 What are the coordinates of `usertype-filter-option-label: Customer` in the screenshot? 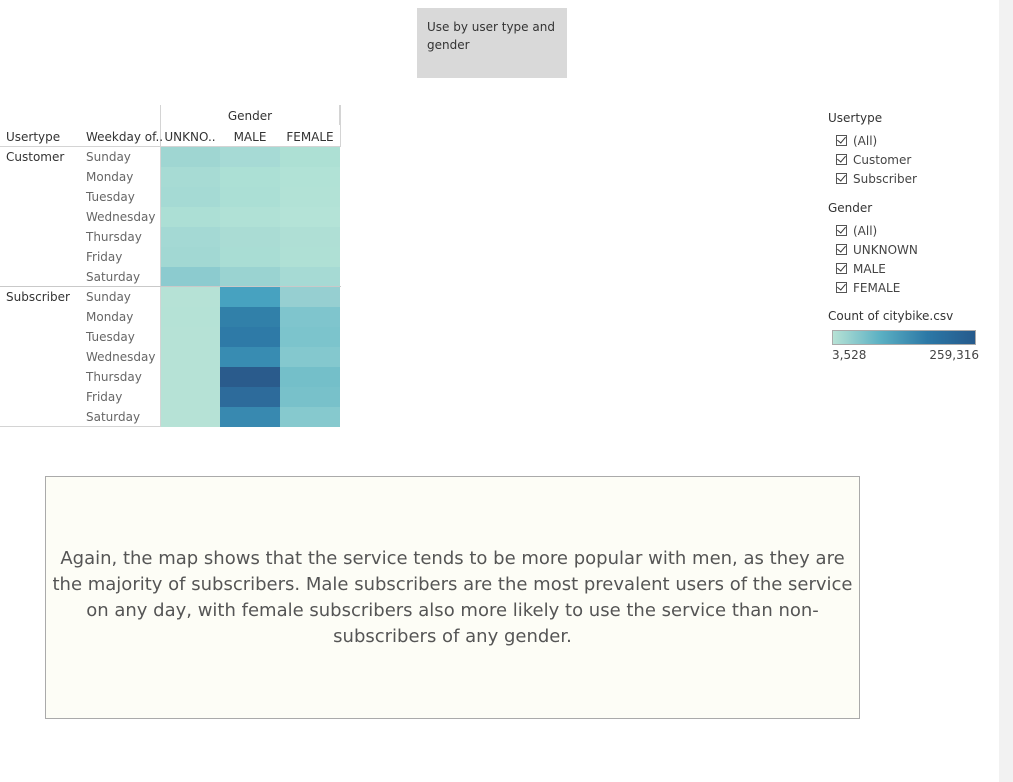 It's located at (882, 159).